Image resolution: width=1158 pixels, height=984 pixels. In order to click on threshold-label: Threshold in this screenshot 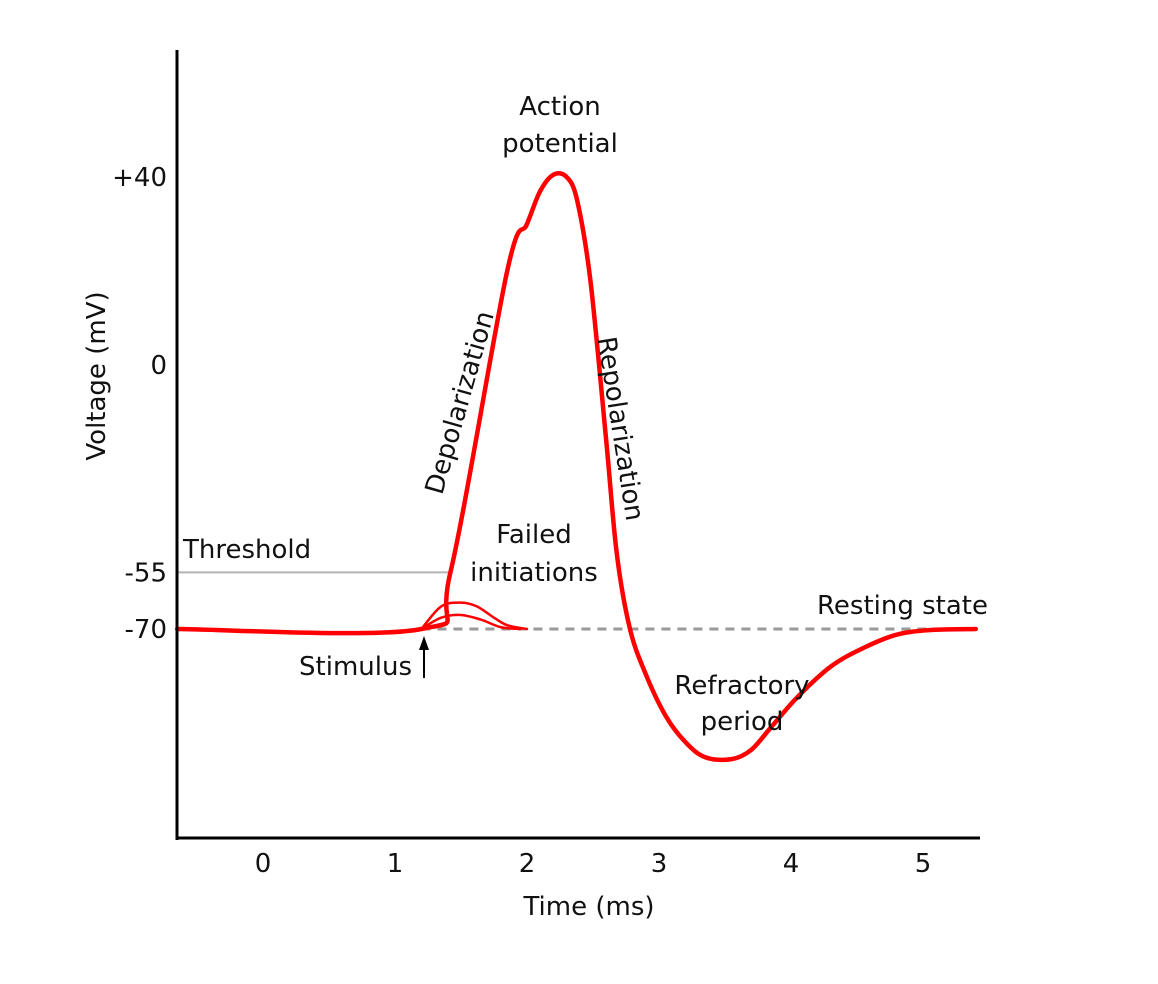, I will do `click(246, 550)`.